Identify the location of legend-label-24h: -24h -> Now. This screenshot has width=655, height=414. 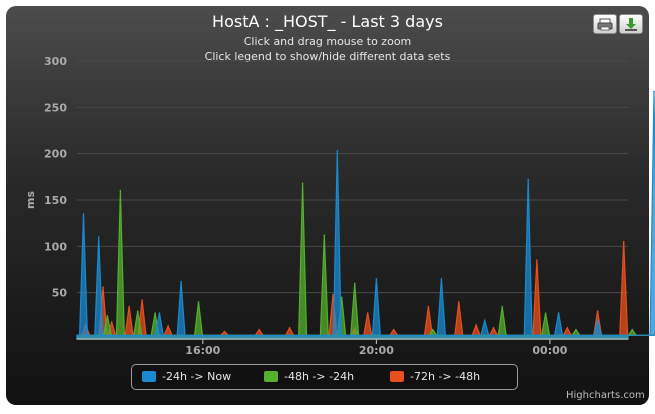
(197, 376).